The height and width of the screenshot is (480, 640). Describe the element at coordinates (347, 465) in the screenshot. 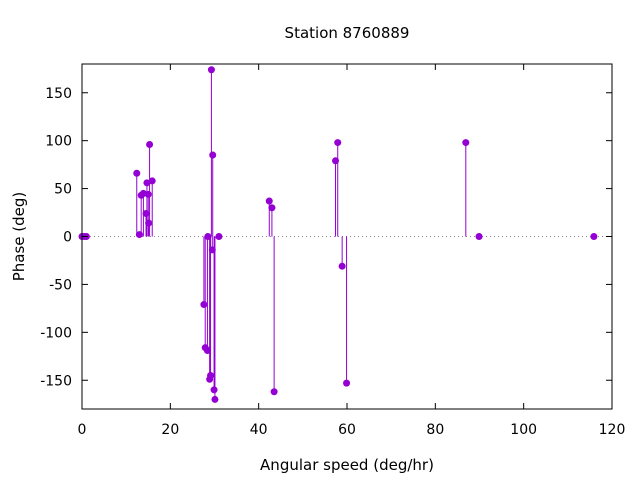

I see `x-axis-label: Angular speed (deg/hr)` at that location.